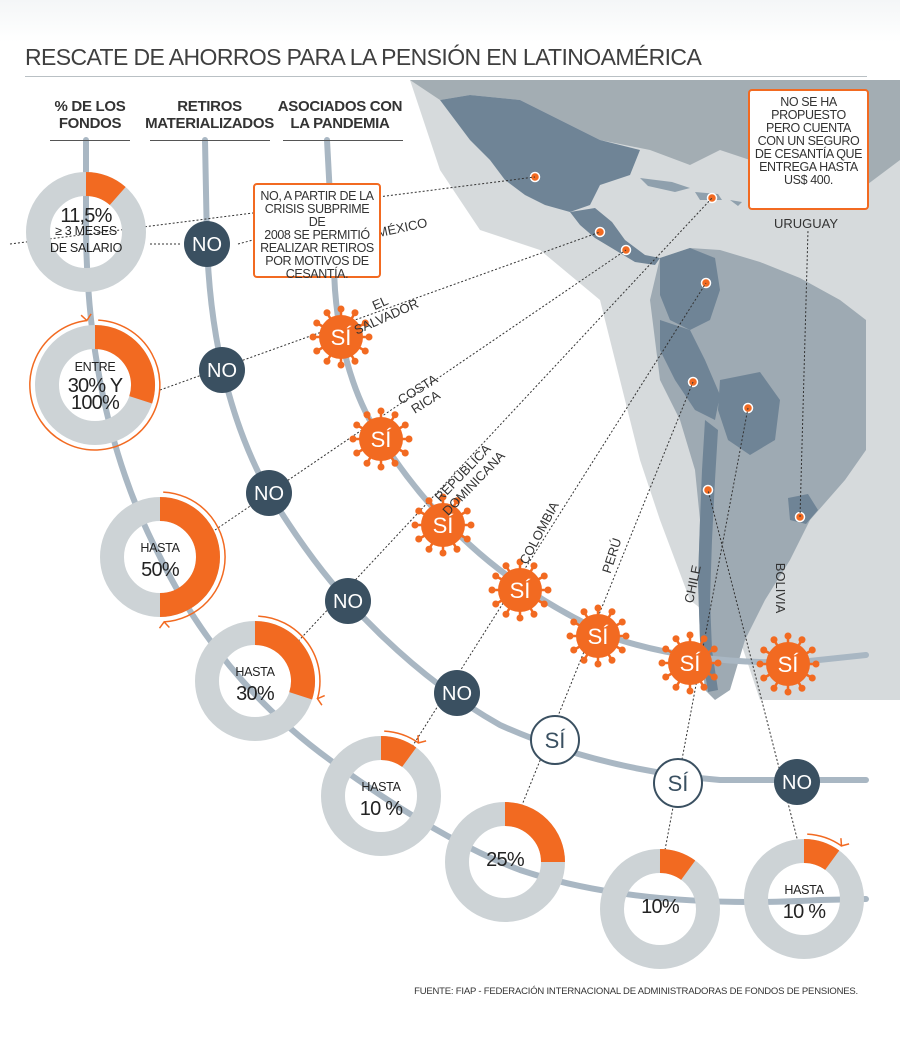 This screenshot has width=900, height=1037. I want to click on peru-shape, so click(690, 370).